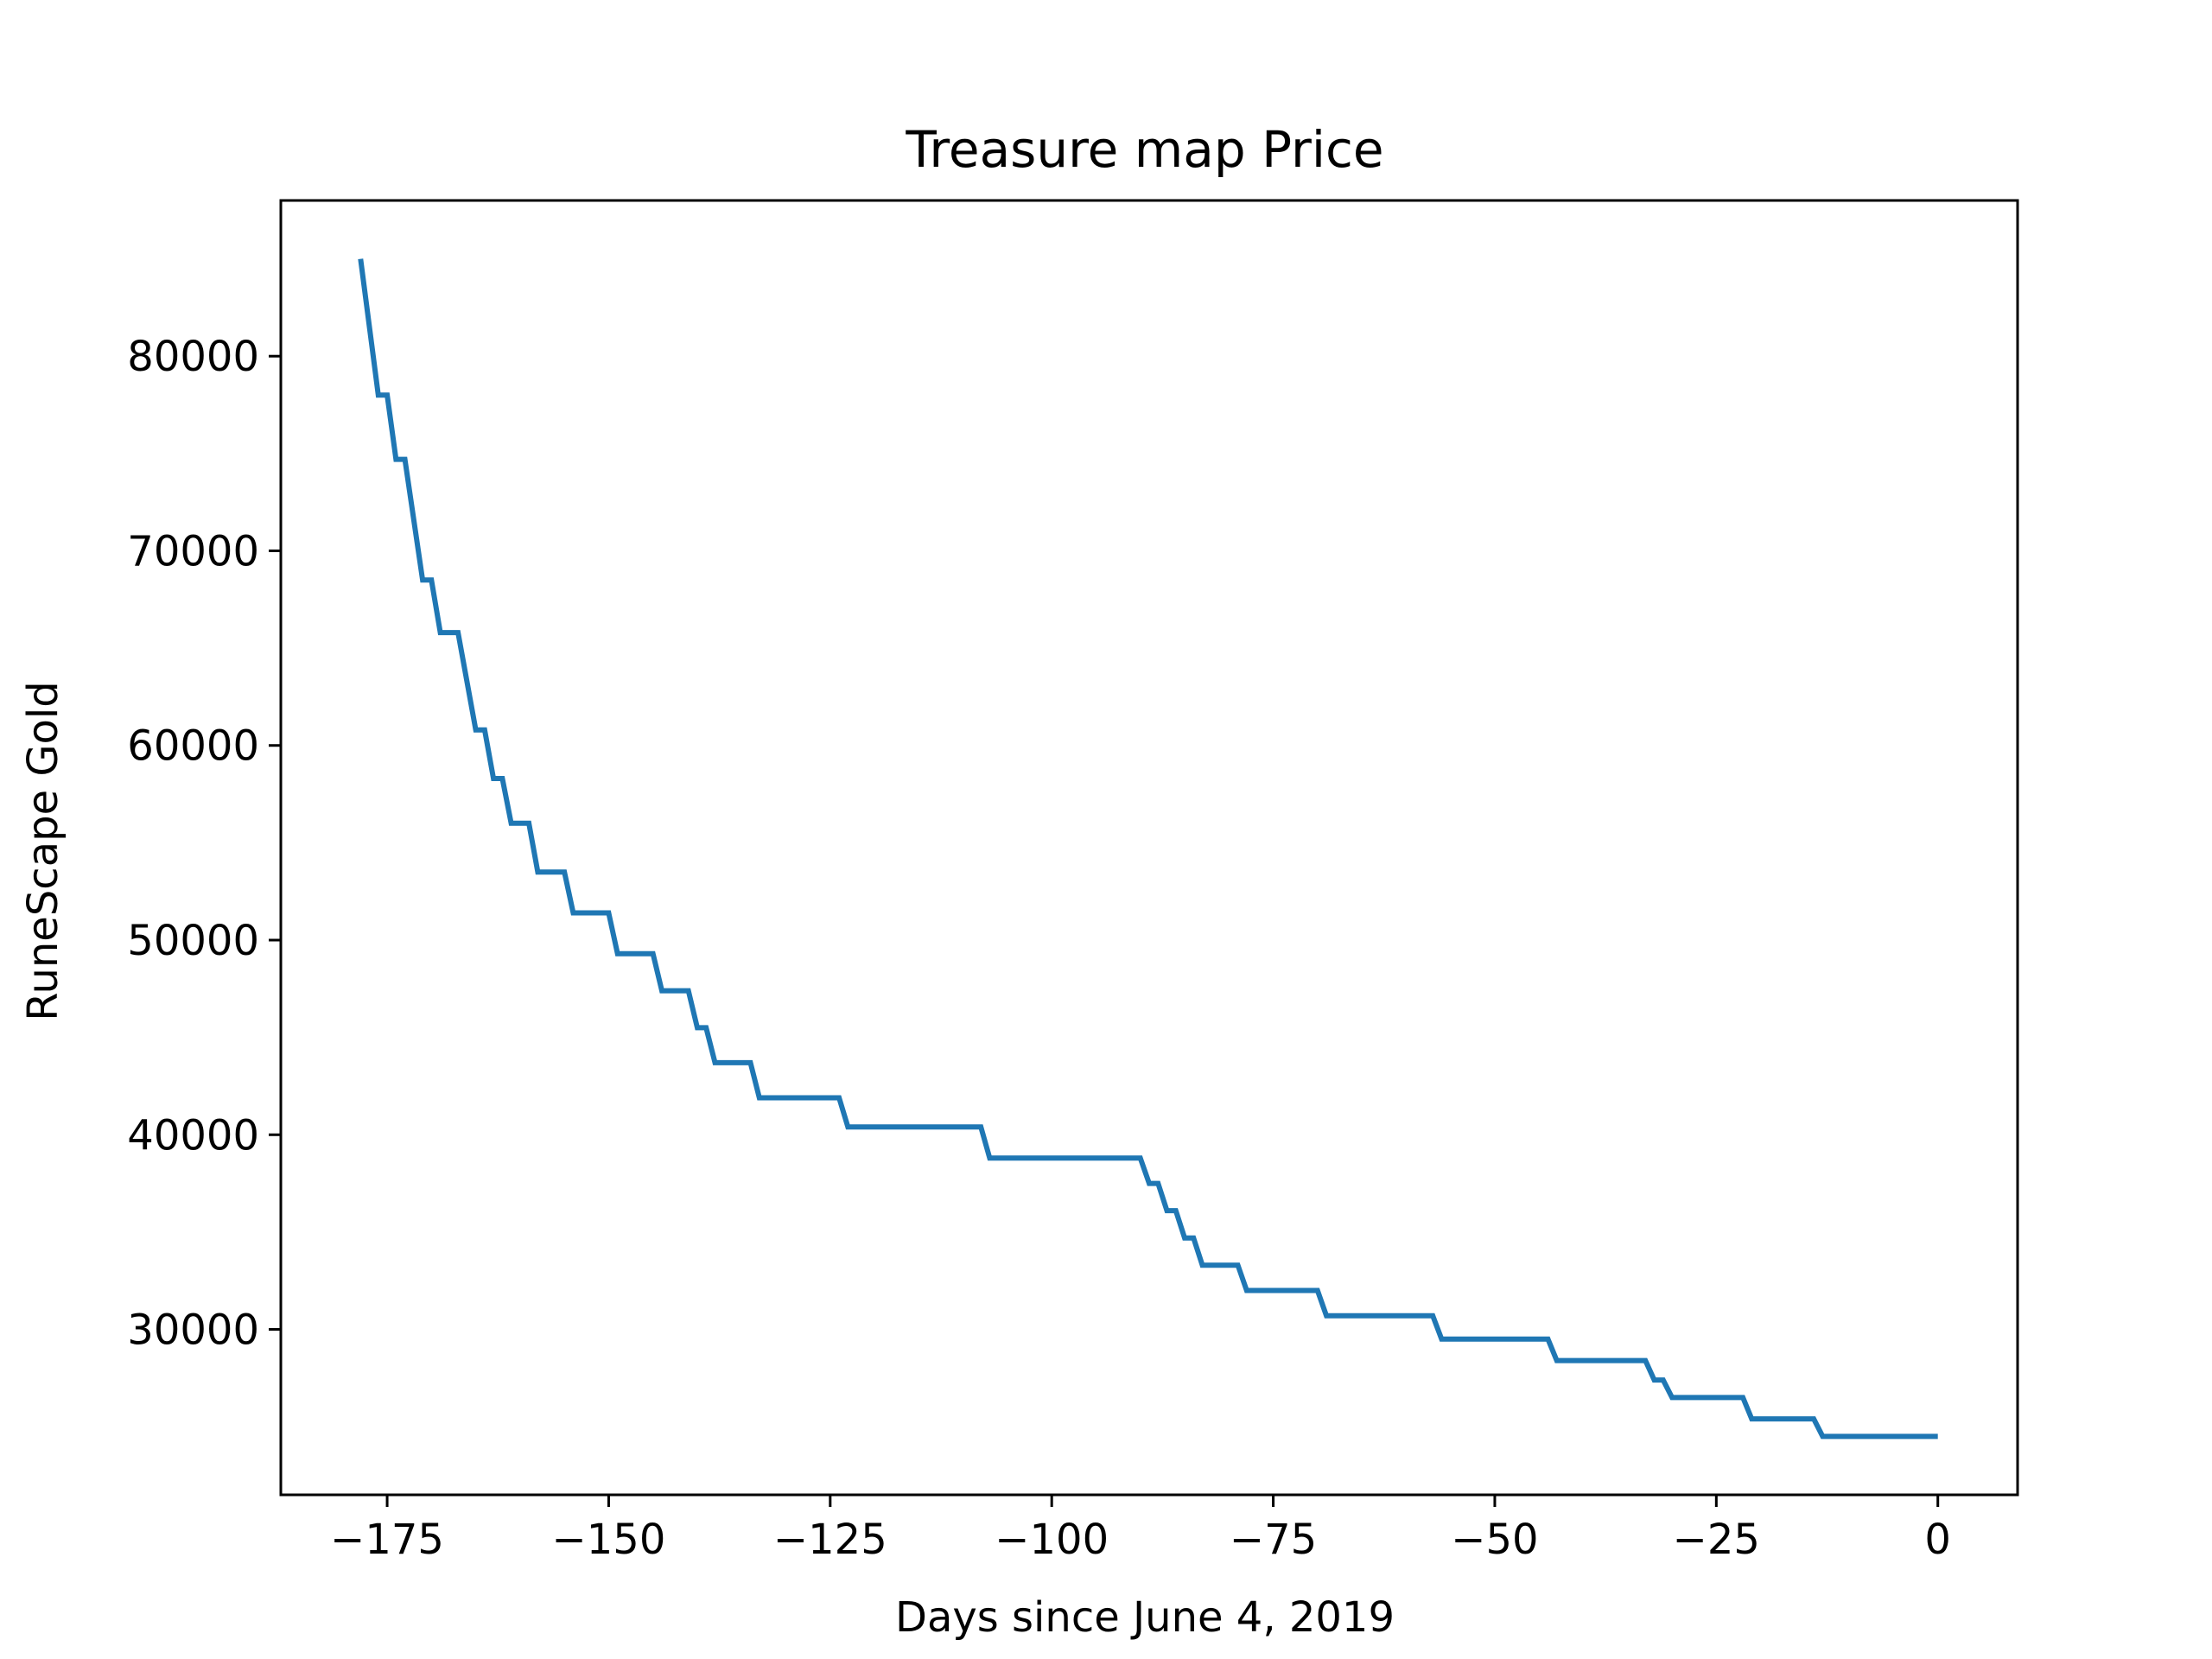 This screenshot has width=2212, height=1659. Describe the element at coordinates (193, 551) in the screenshot. I see `y-tick-label: 70000` at that location.